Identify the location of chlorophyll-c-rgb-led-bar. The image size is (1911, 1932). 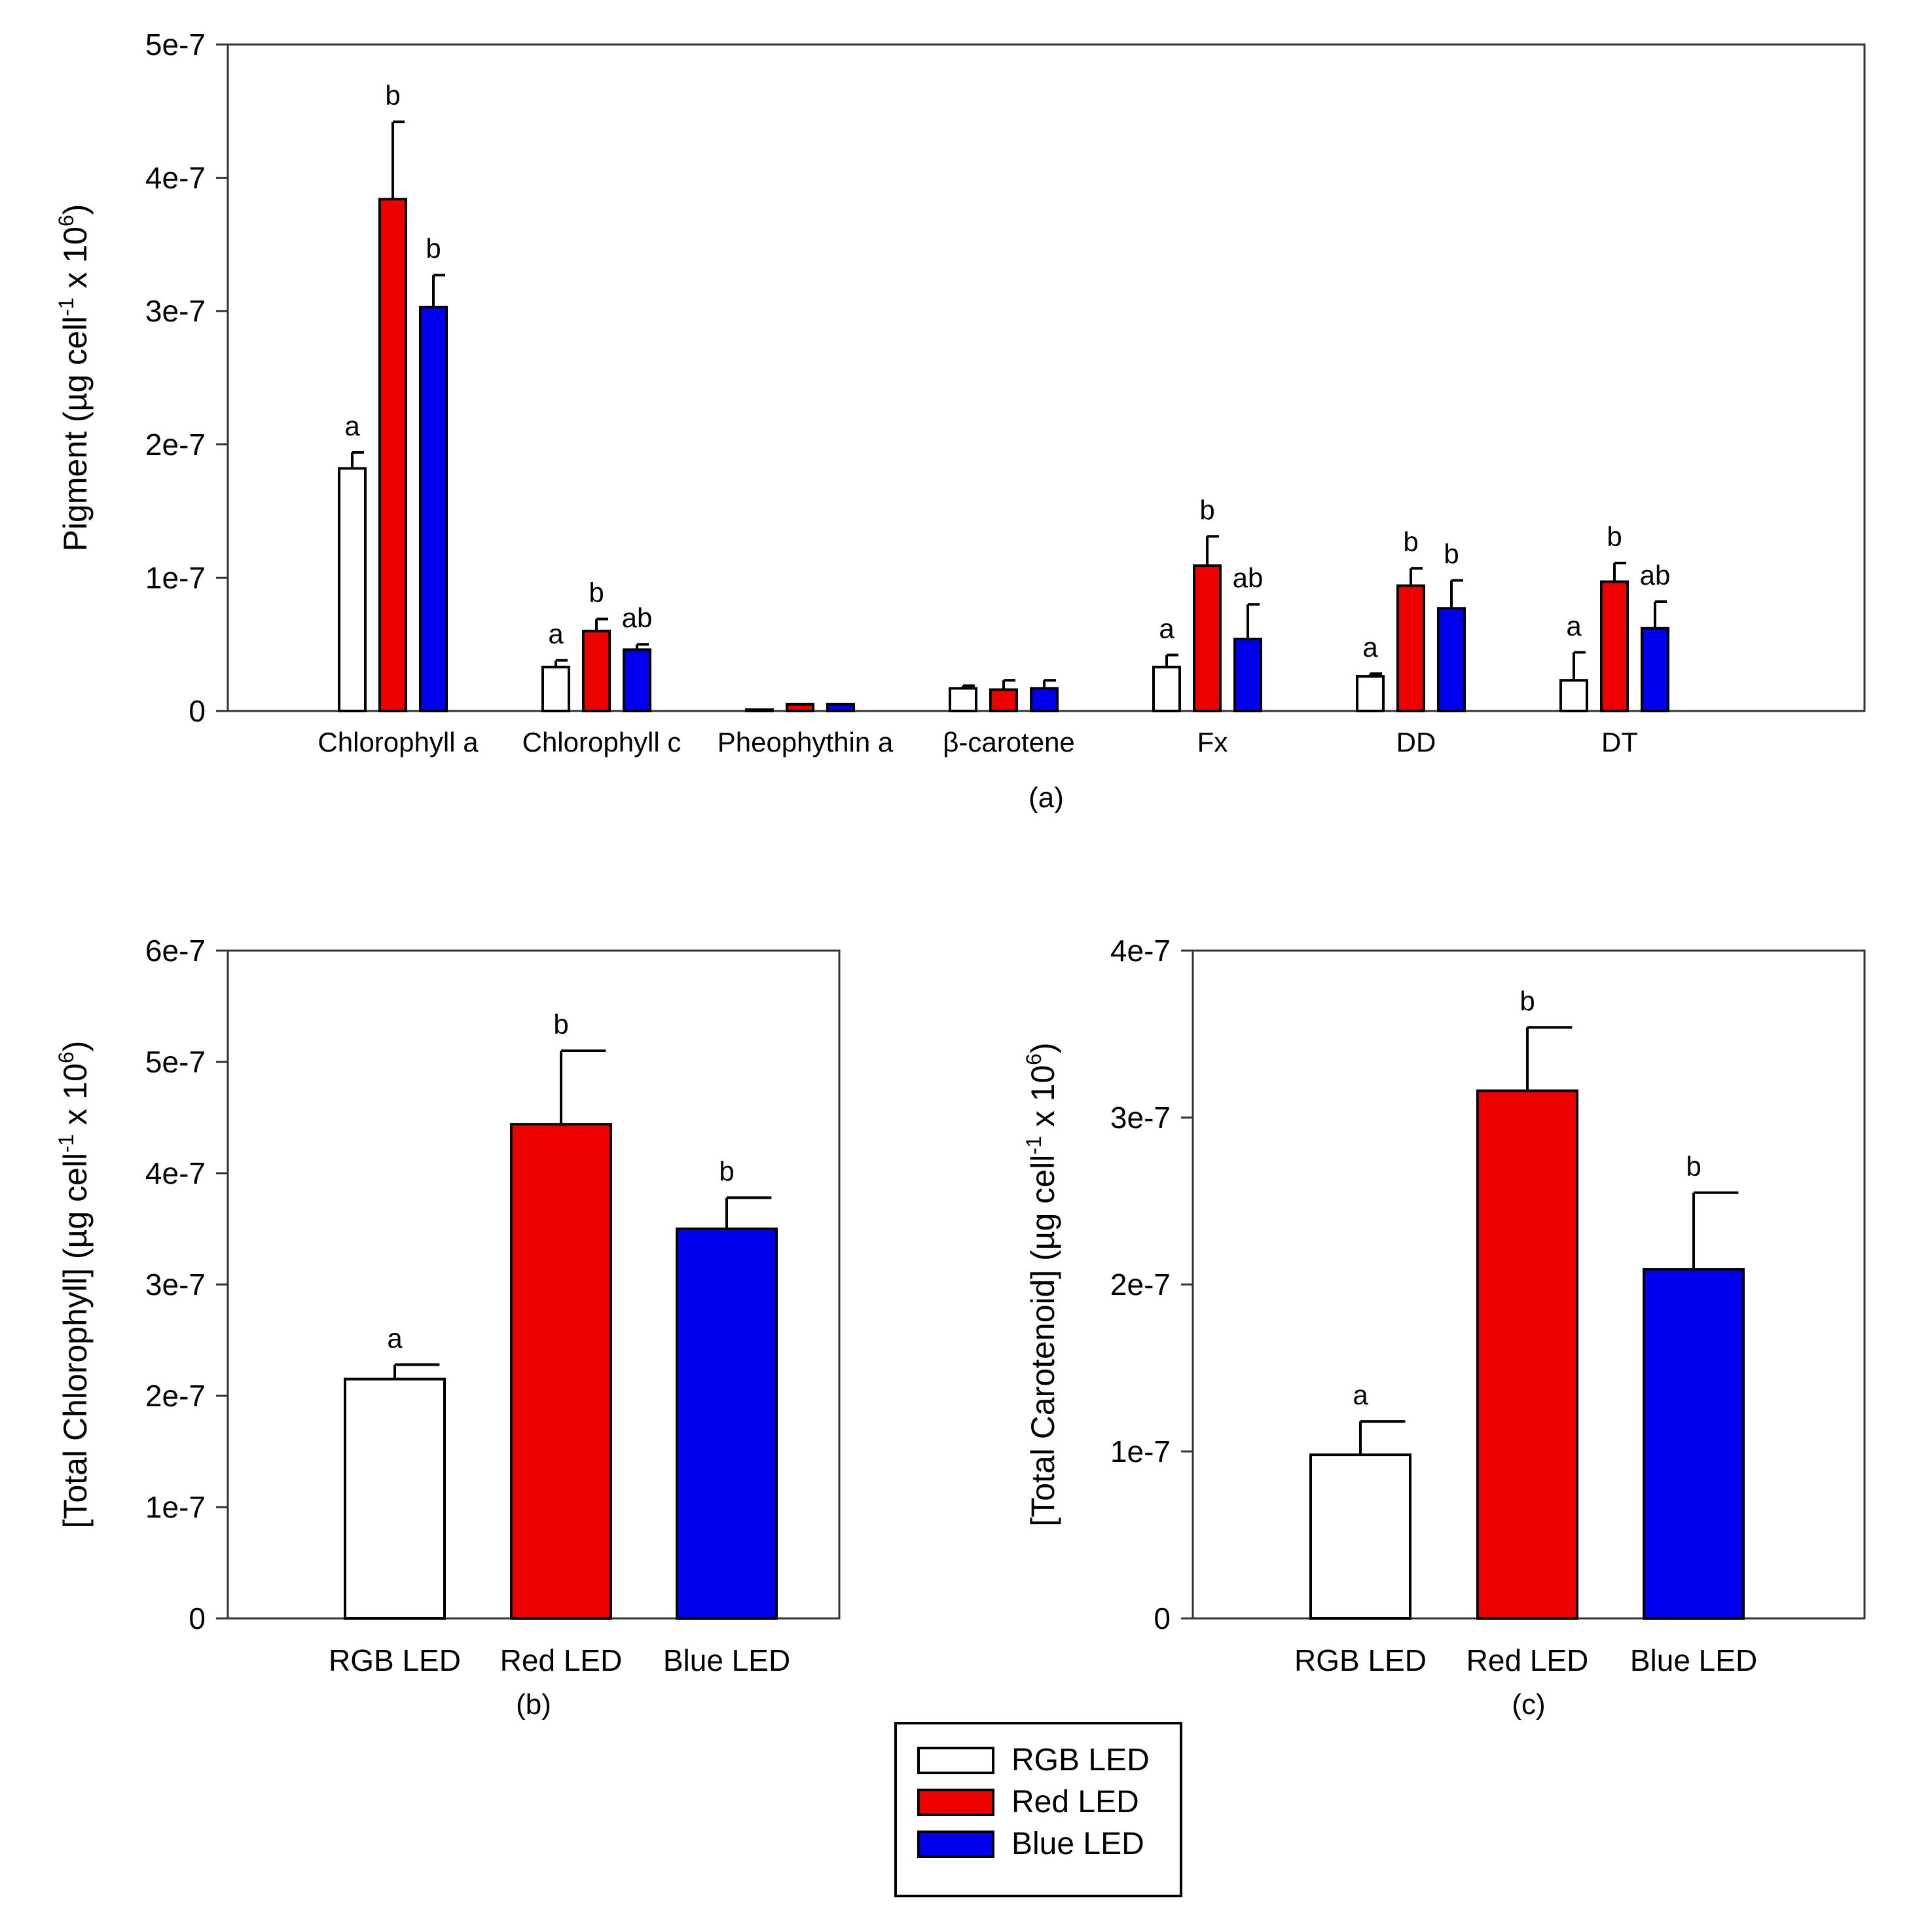
(555, 689).